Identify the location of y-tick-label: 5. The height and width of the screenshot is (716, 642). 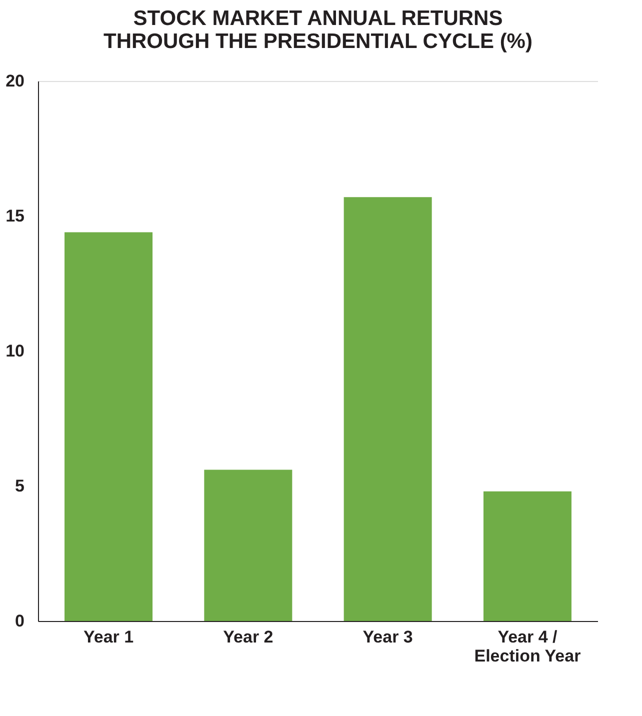
(19, 486).